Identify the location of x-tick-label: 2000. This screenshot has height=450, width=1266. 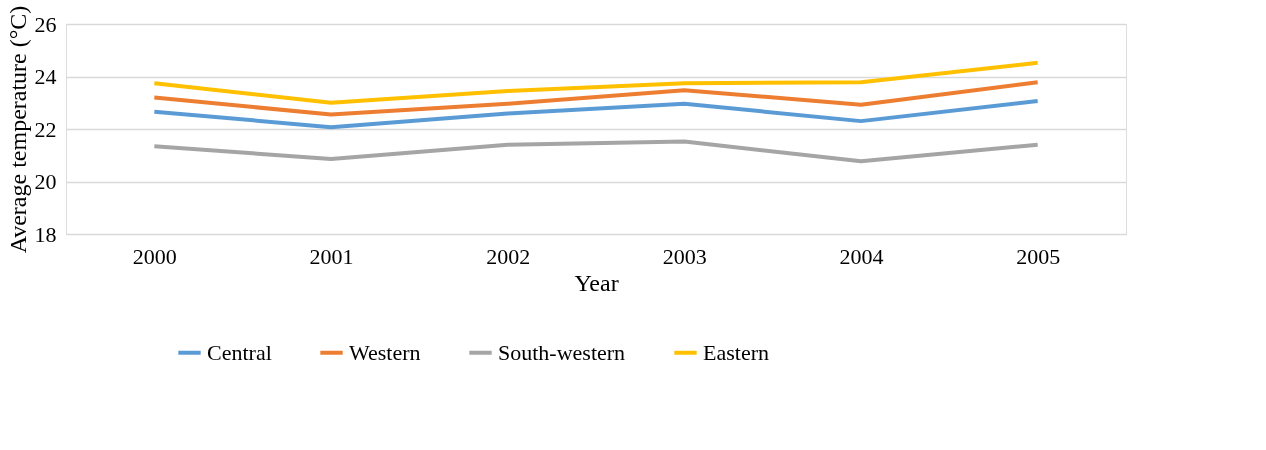
(154, 256).